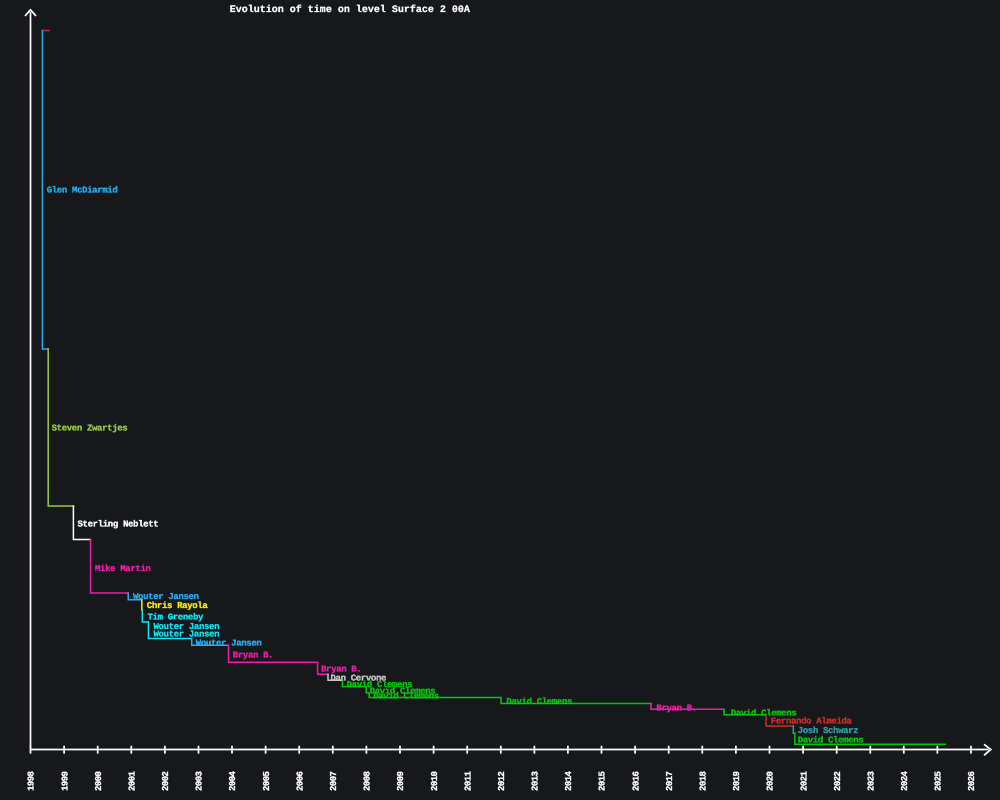 The height and width of the screenshot is (800, 1000). Describe the element at coordinates (32, 781) in the screenshot. I see `svg-text: 1998` at that location.